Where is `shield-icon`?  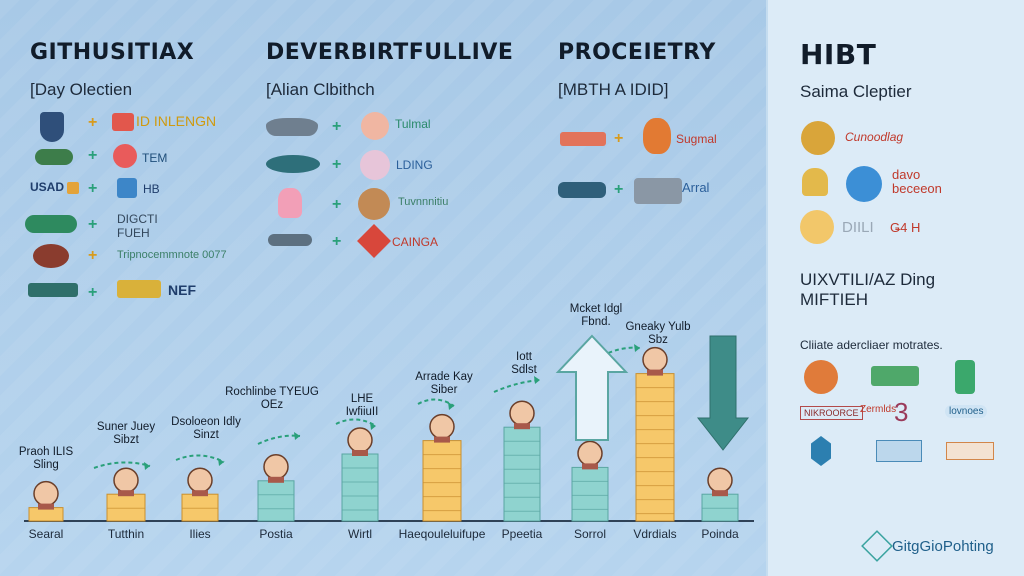
shield-icon is located at coordinates (52, 127).